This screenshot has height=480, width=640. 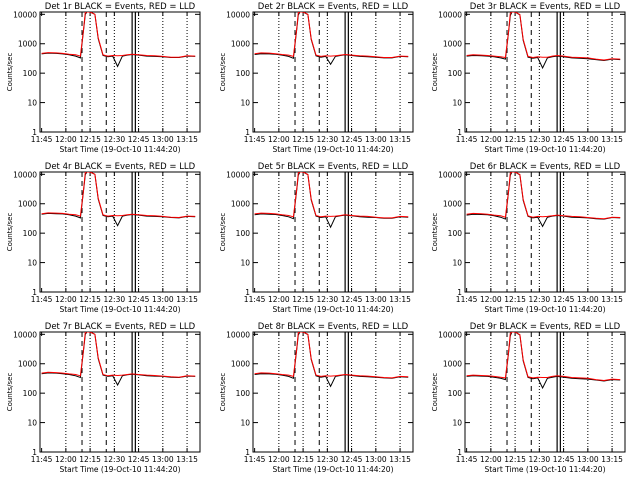 What do you see at coordinates (333, 167) in the screenshot?
I see `panel-title: Det 5r BLACK = Events, RED = LLD` at bounding box center [333, 167].